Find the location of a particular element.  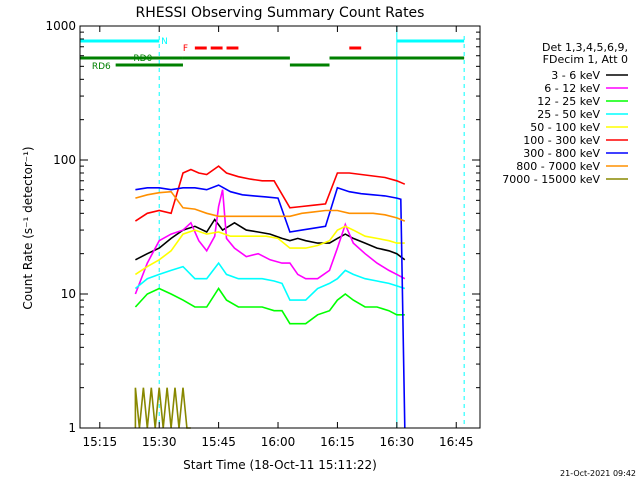

x-tick-label-5: 16:30 is located at coordinates (397, 442).